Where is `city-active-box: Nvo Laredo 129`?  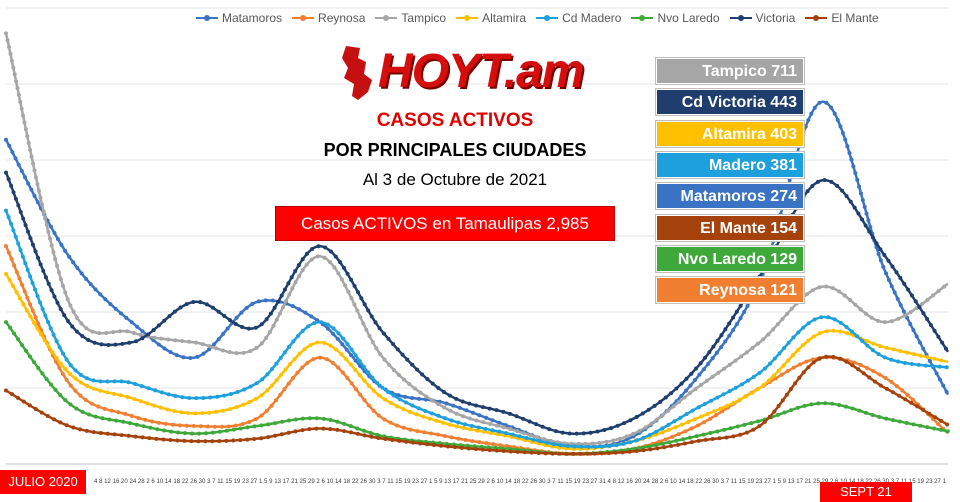
city-active-box: Nvo Laredo 129 is located at coordinates (730, 258).